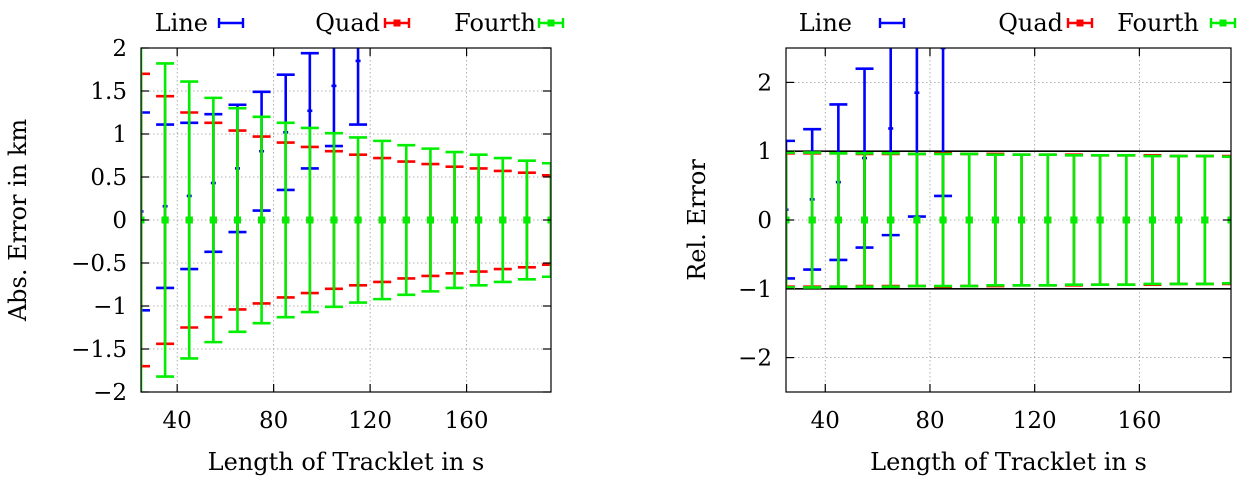 Image resolution: width=1255 pixels, height=487 pixels. I want to click on y-tick-label: 1.5, so click(108, 92).